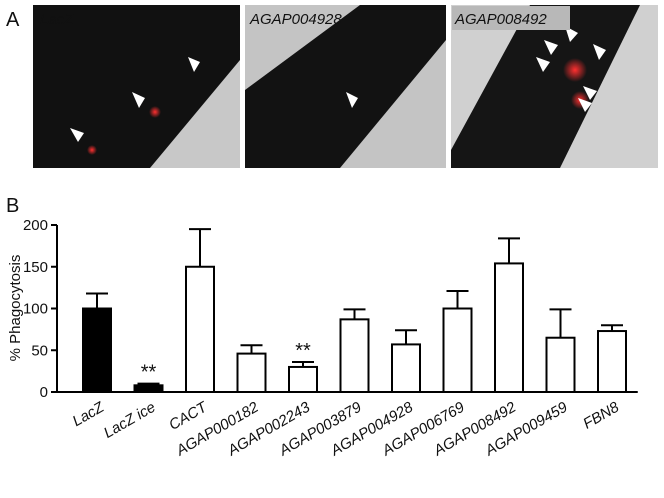 This screenshot has height=498, width=664. Describe the element at coordinates (57, 19) in the screenshot. I see `image-label: LacZ` at that location.